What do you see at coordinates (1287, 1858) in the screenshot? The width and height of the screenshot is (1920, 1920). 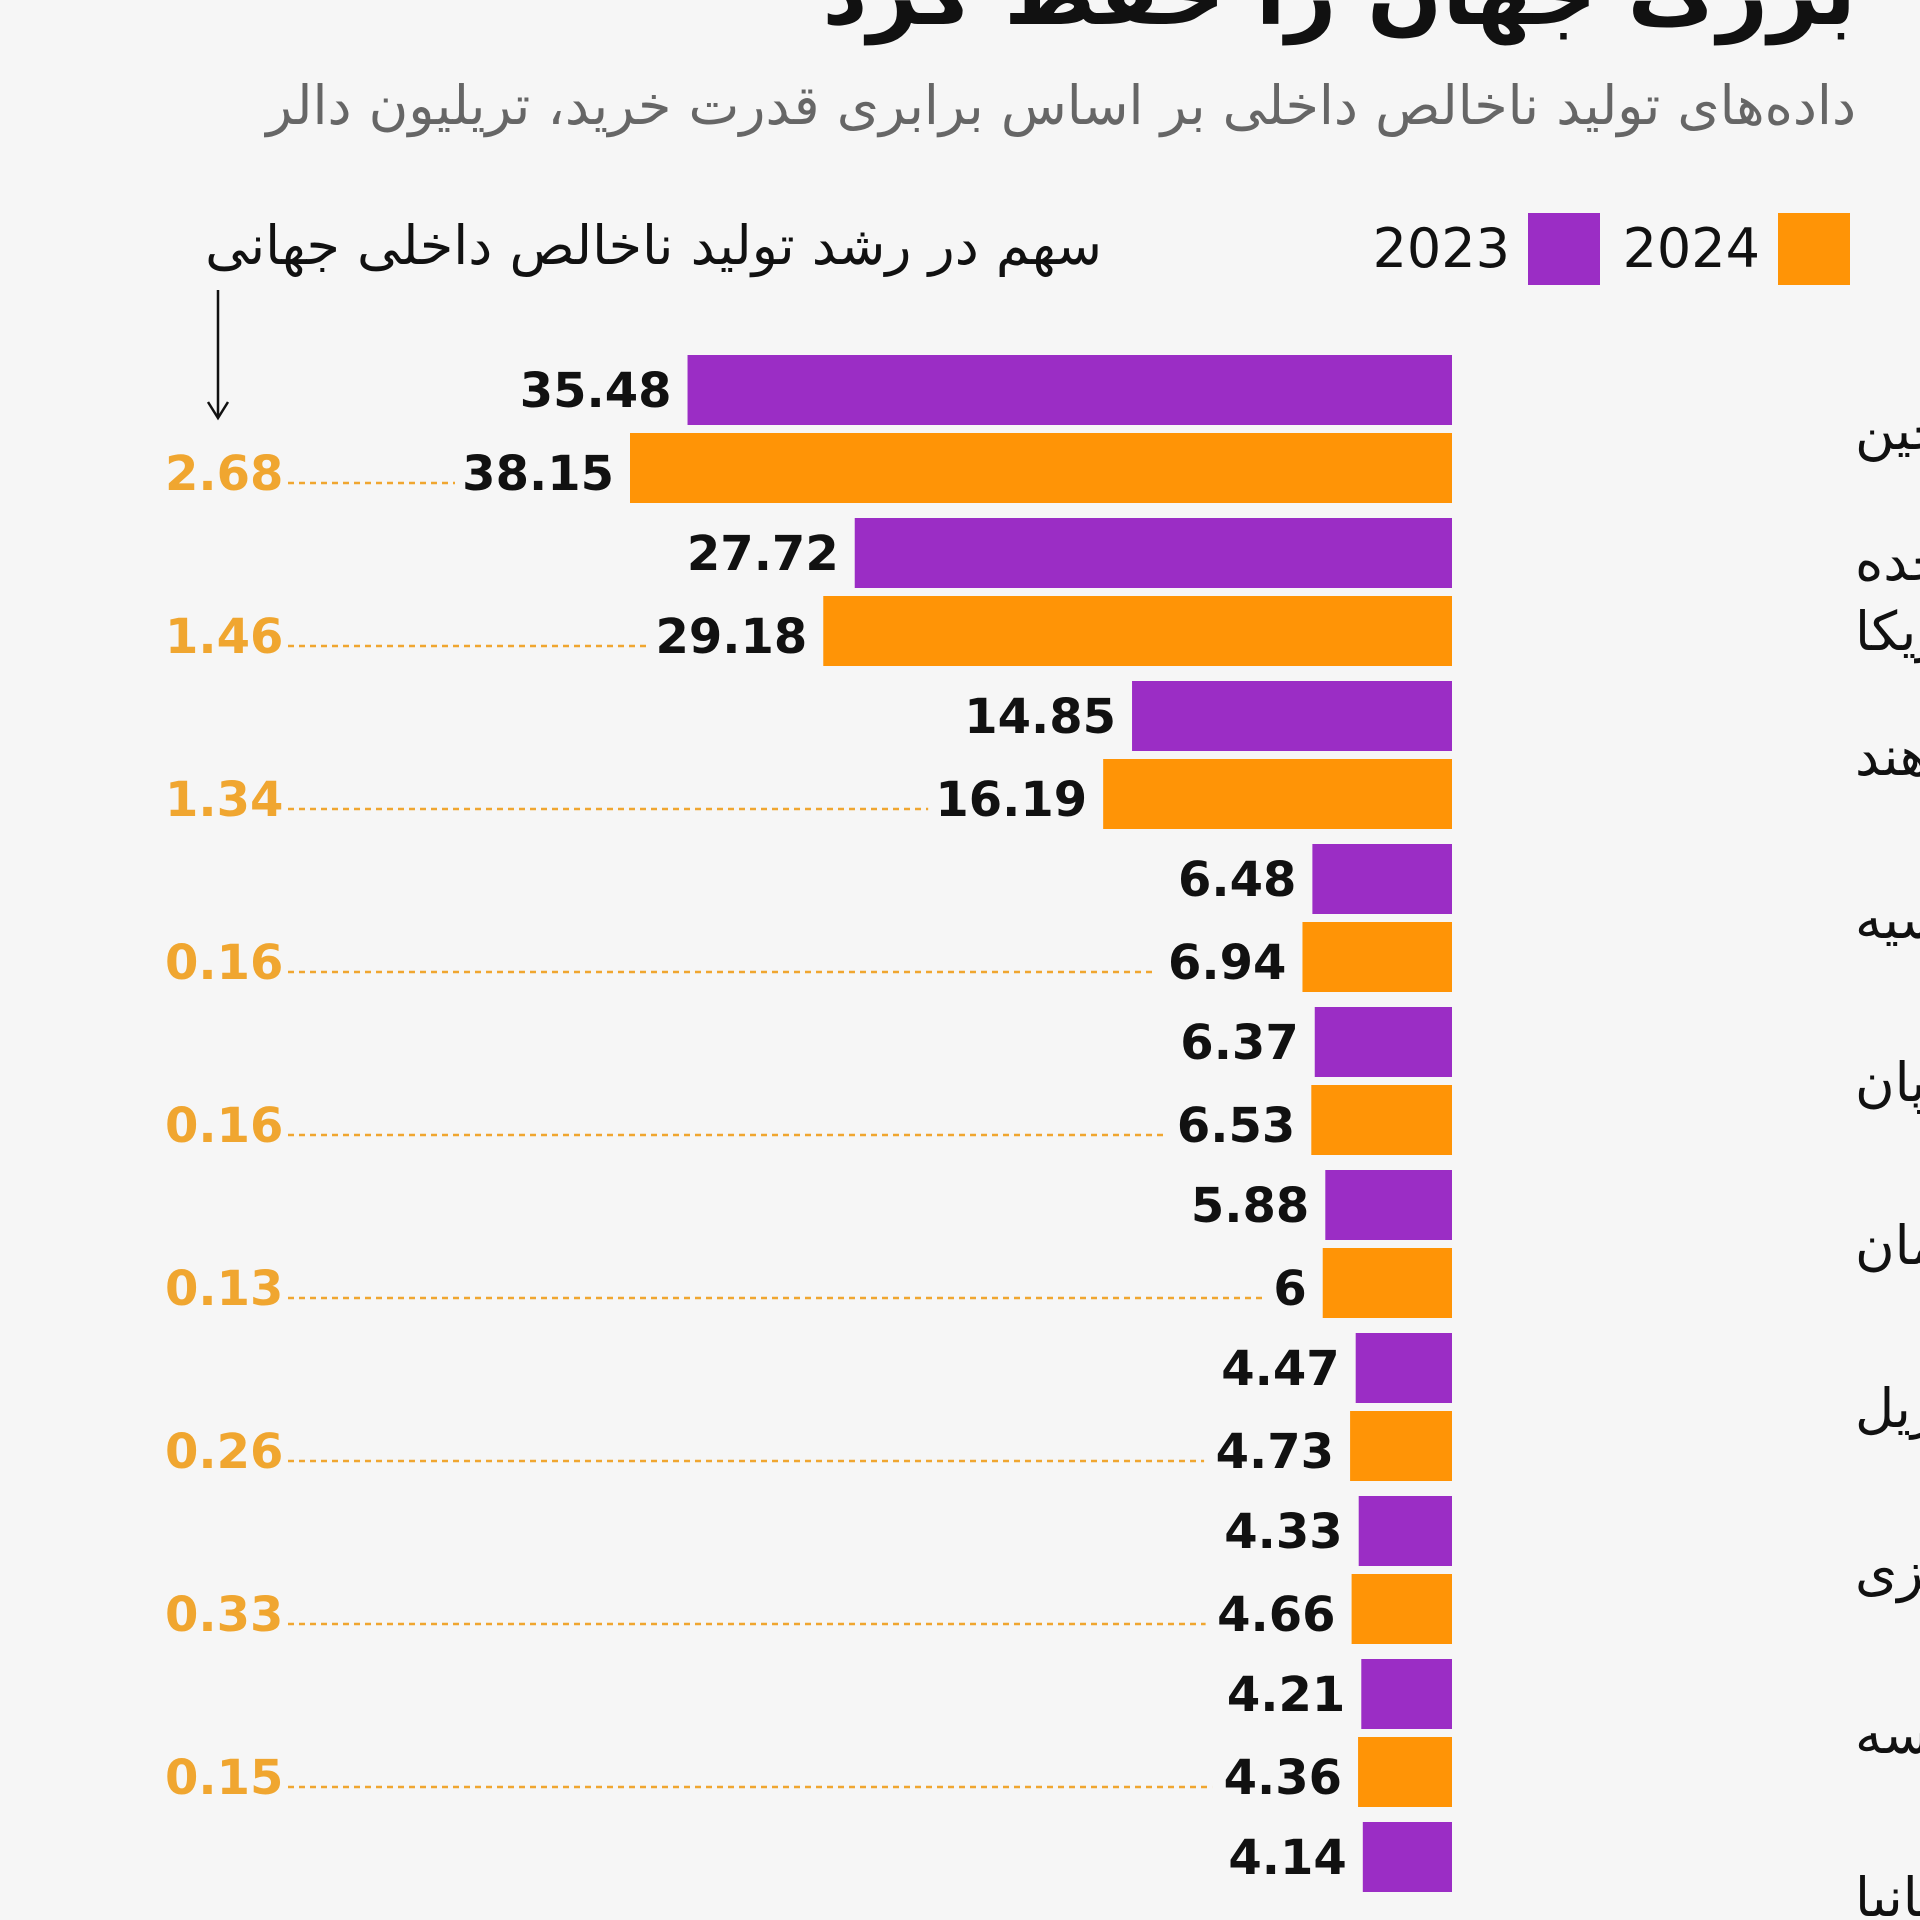 I see `value-label-2023: 4.14` at bounding box center [1287, 1858].